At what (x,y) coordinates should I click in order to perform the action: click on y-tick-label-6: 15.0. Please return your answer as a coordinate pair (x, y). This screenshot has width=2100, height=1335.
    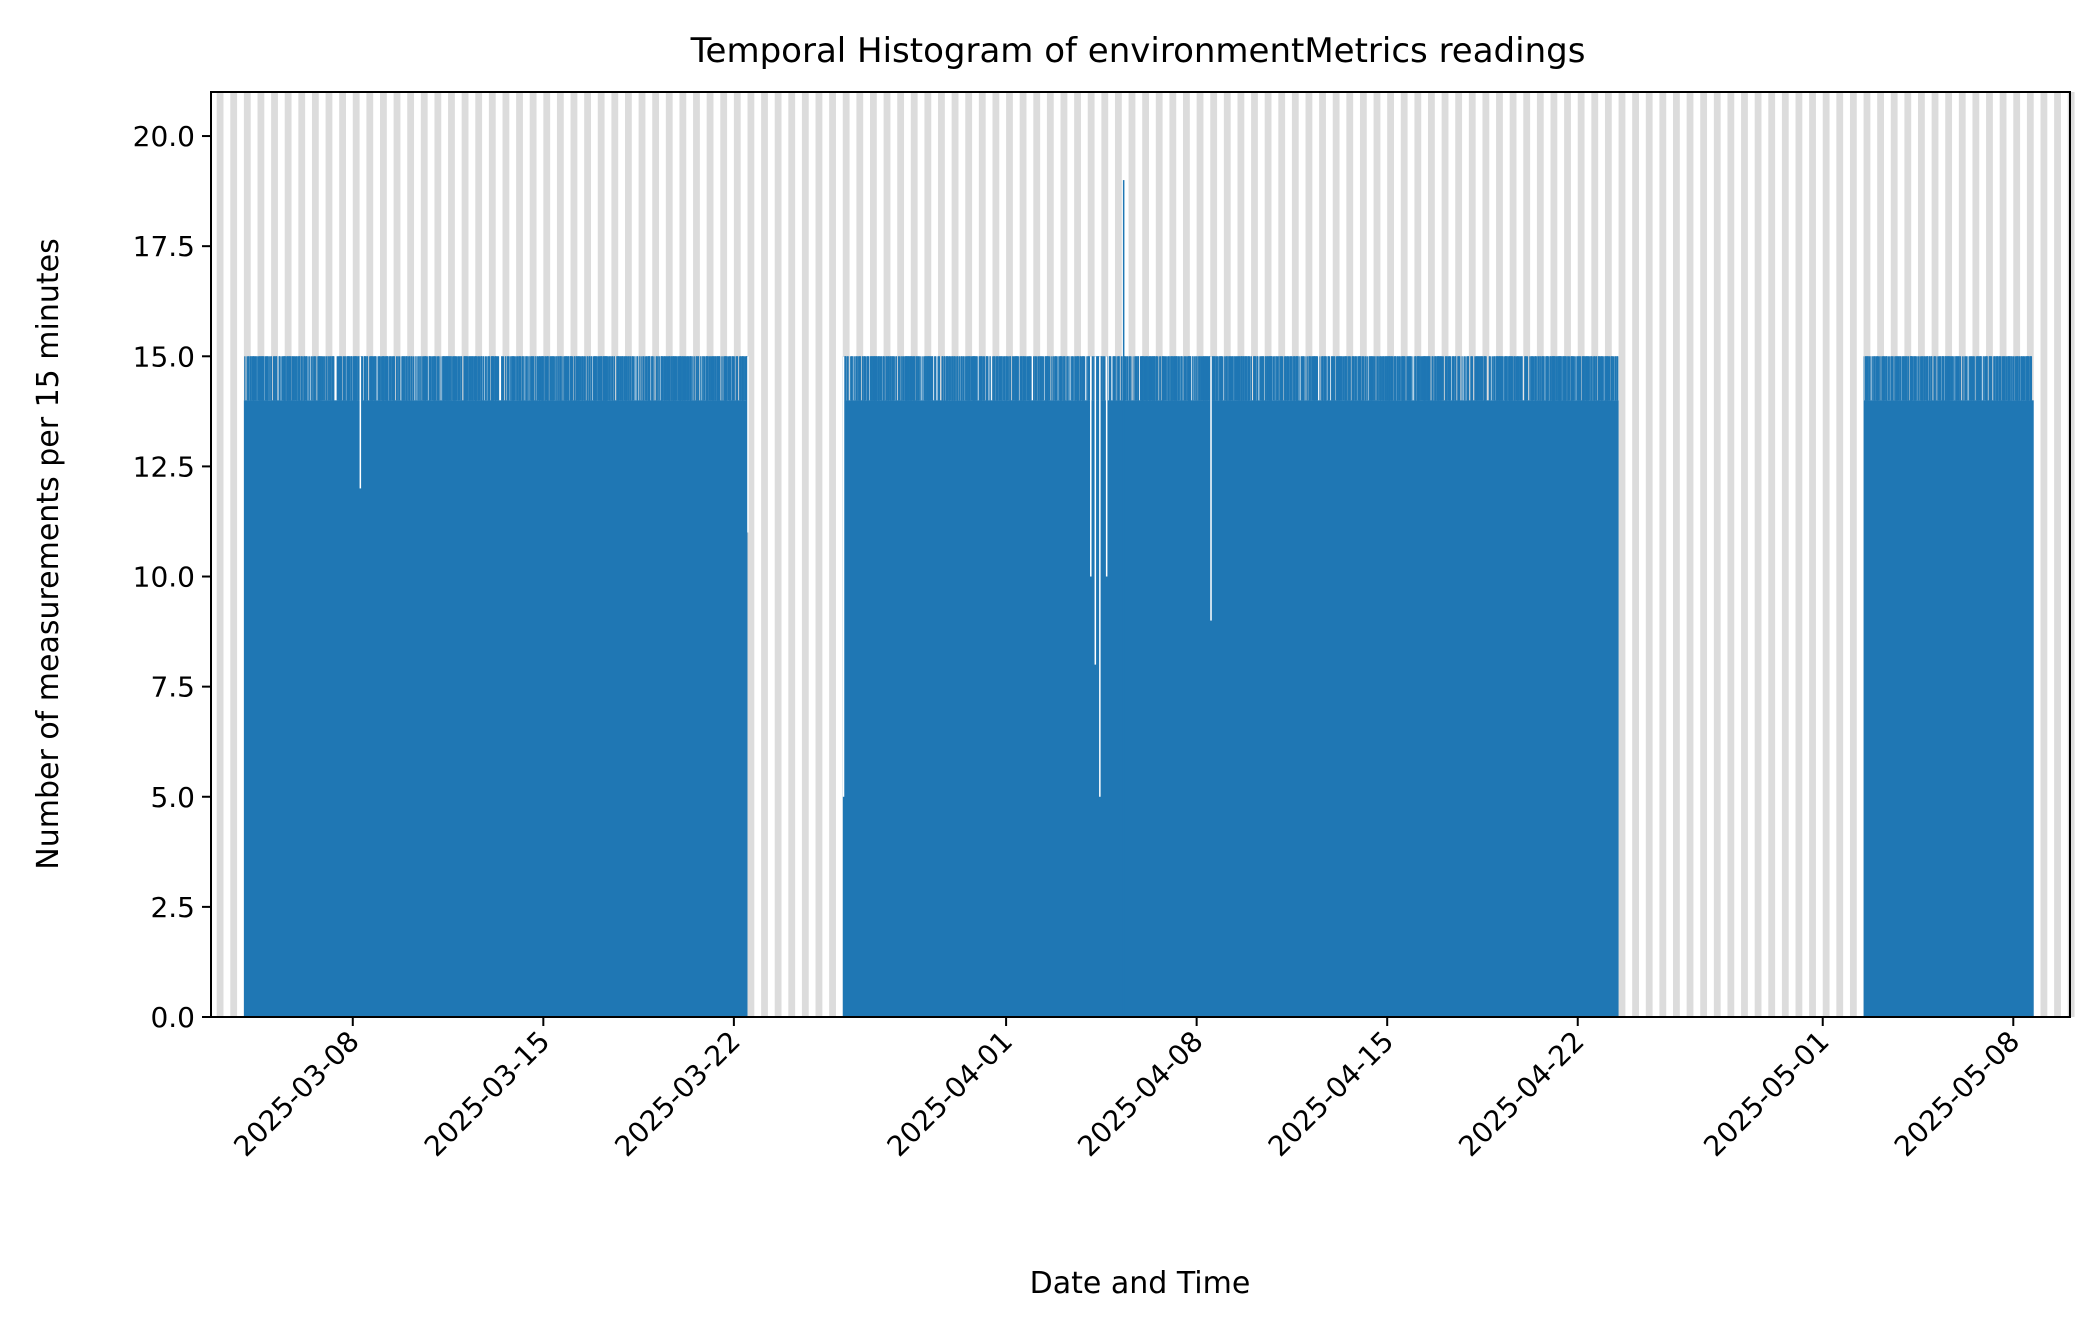
    Looking at the image, I should click on (164, 356).